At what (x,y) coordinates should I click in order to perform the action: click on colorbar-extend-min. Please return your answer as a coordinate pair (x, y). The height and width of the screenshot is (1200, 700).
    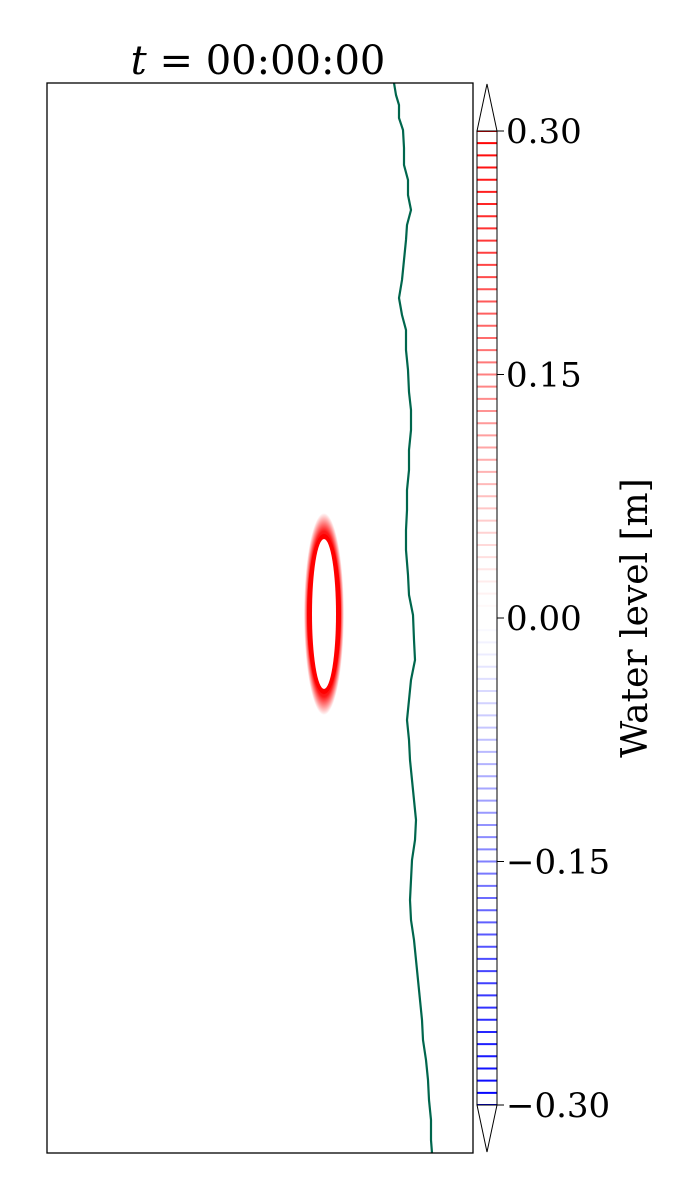
    Looking at the image, I should click on (487, 1128).